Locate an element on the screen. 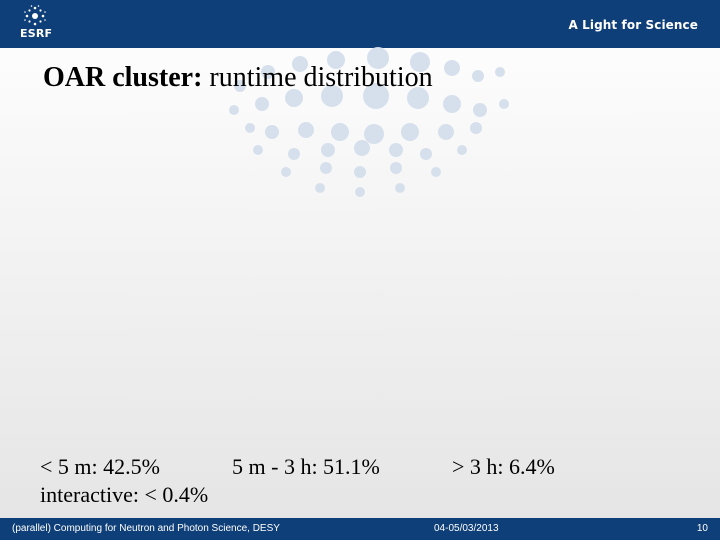  header-tagline: A Light for Science is located at coordinates (633, 25).